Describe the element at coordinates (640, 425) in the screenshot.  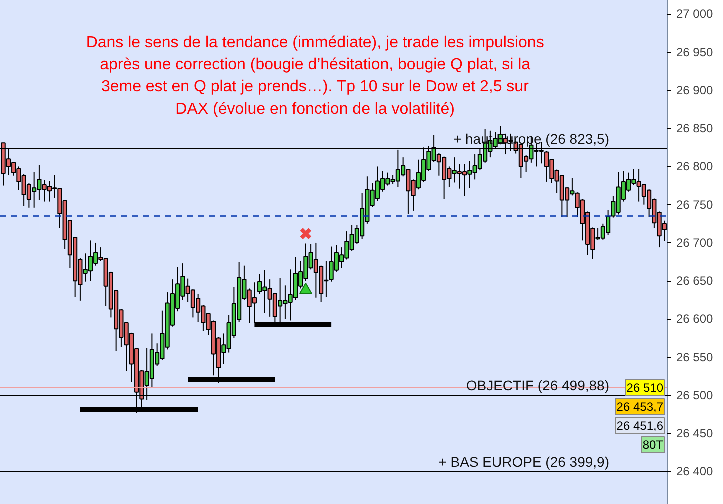
I see `annotation: 26 451,6` at that location.